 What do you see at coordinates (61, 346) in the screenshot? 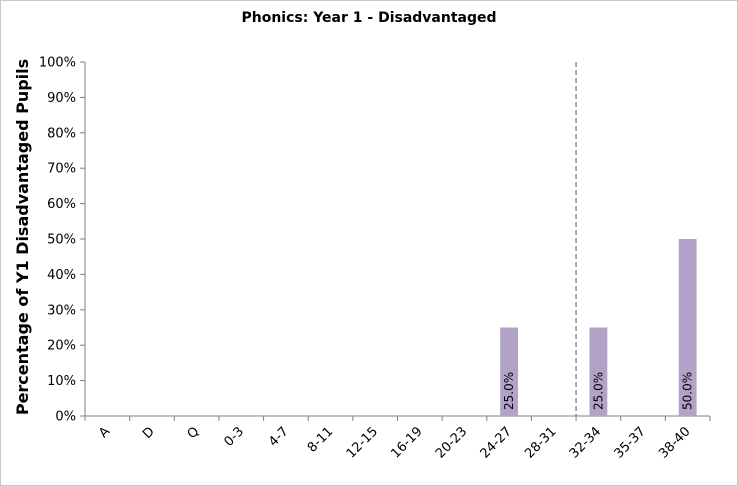
I see `y-tick-label: 20%` at bounding box center [61, 346].